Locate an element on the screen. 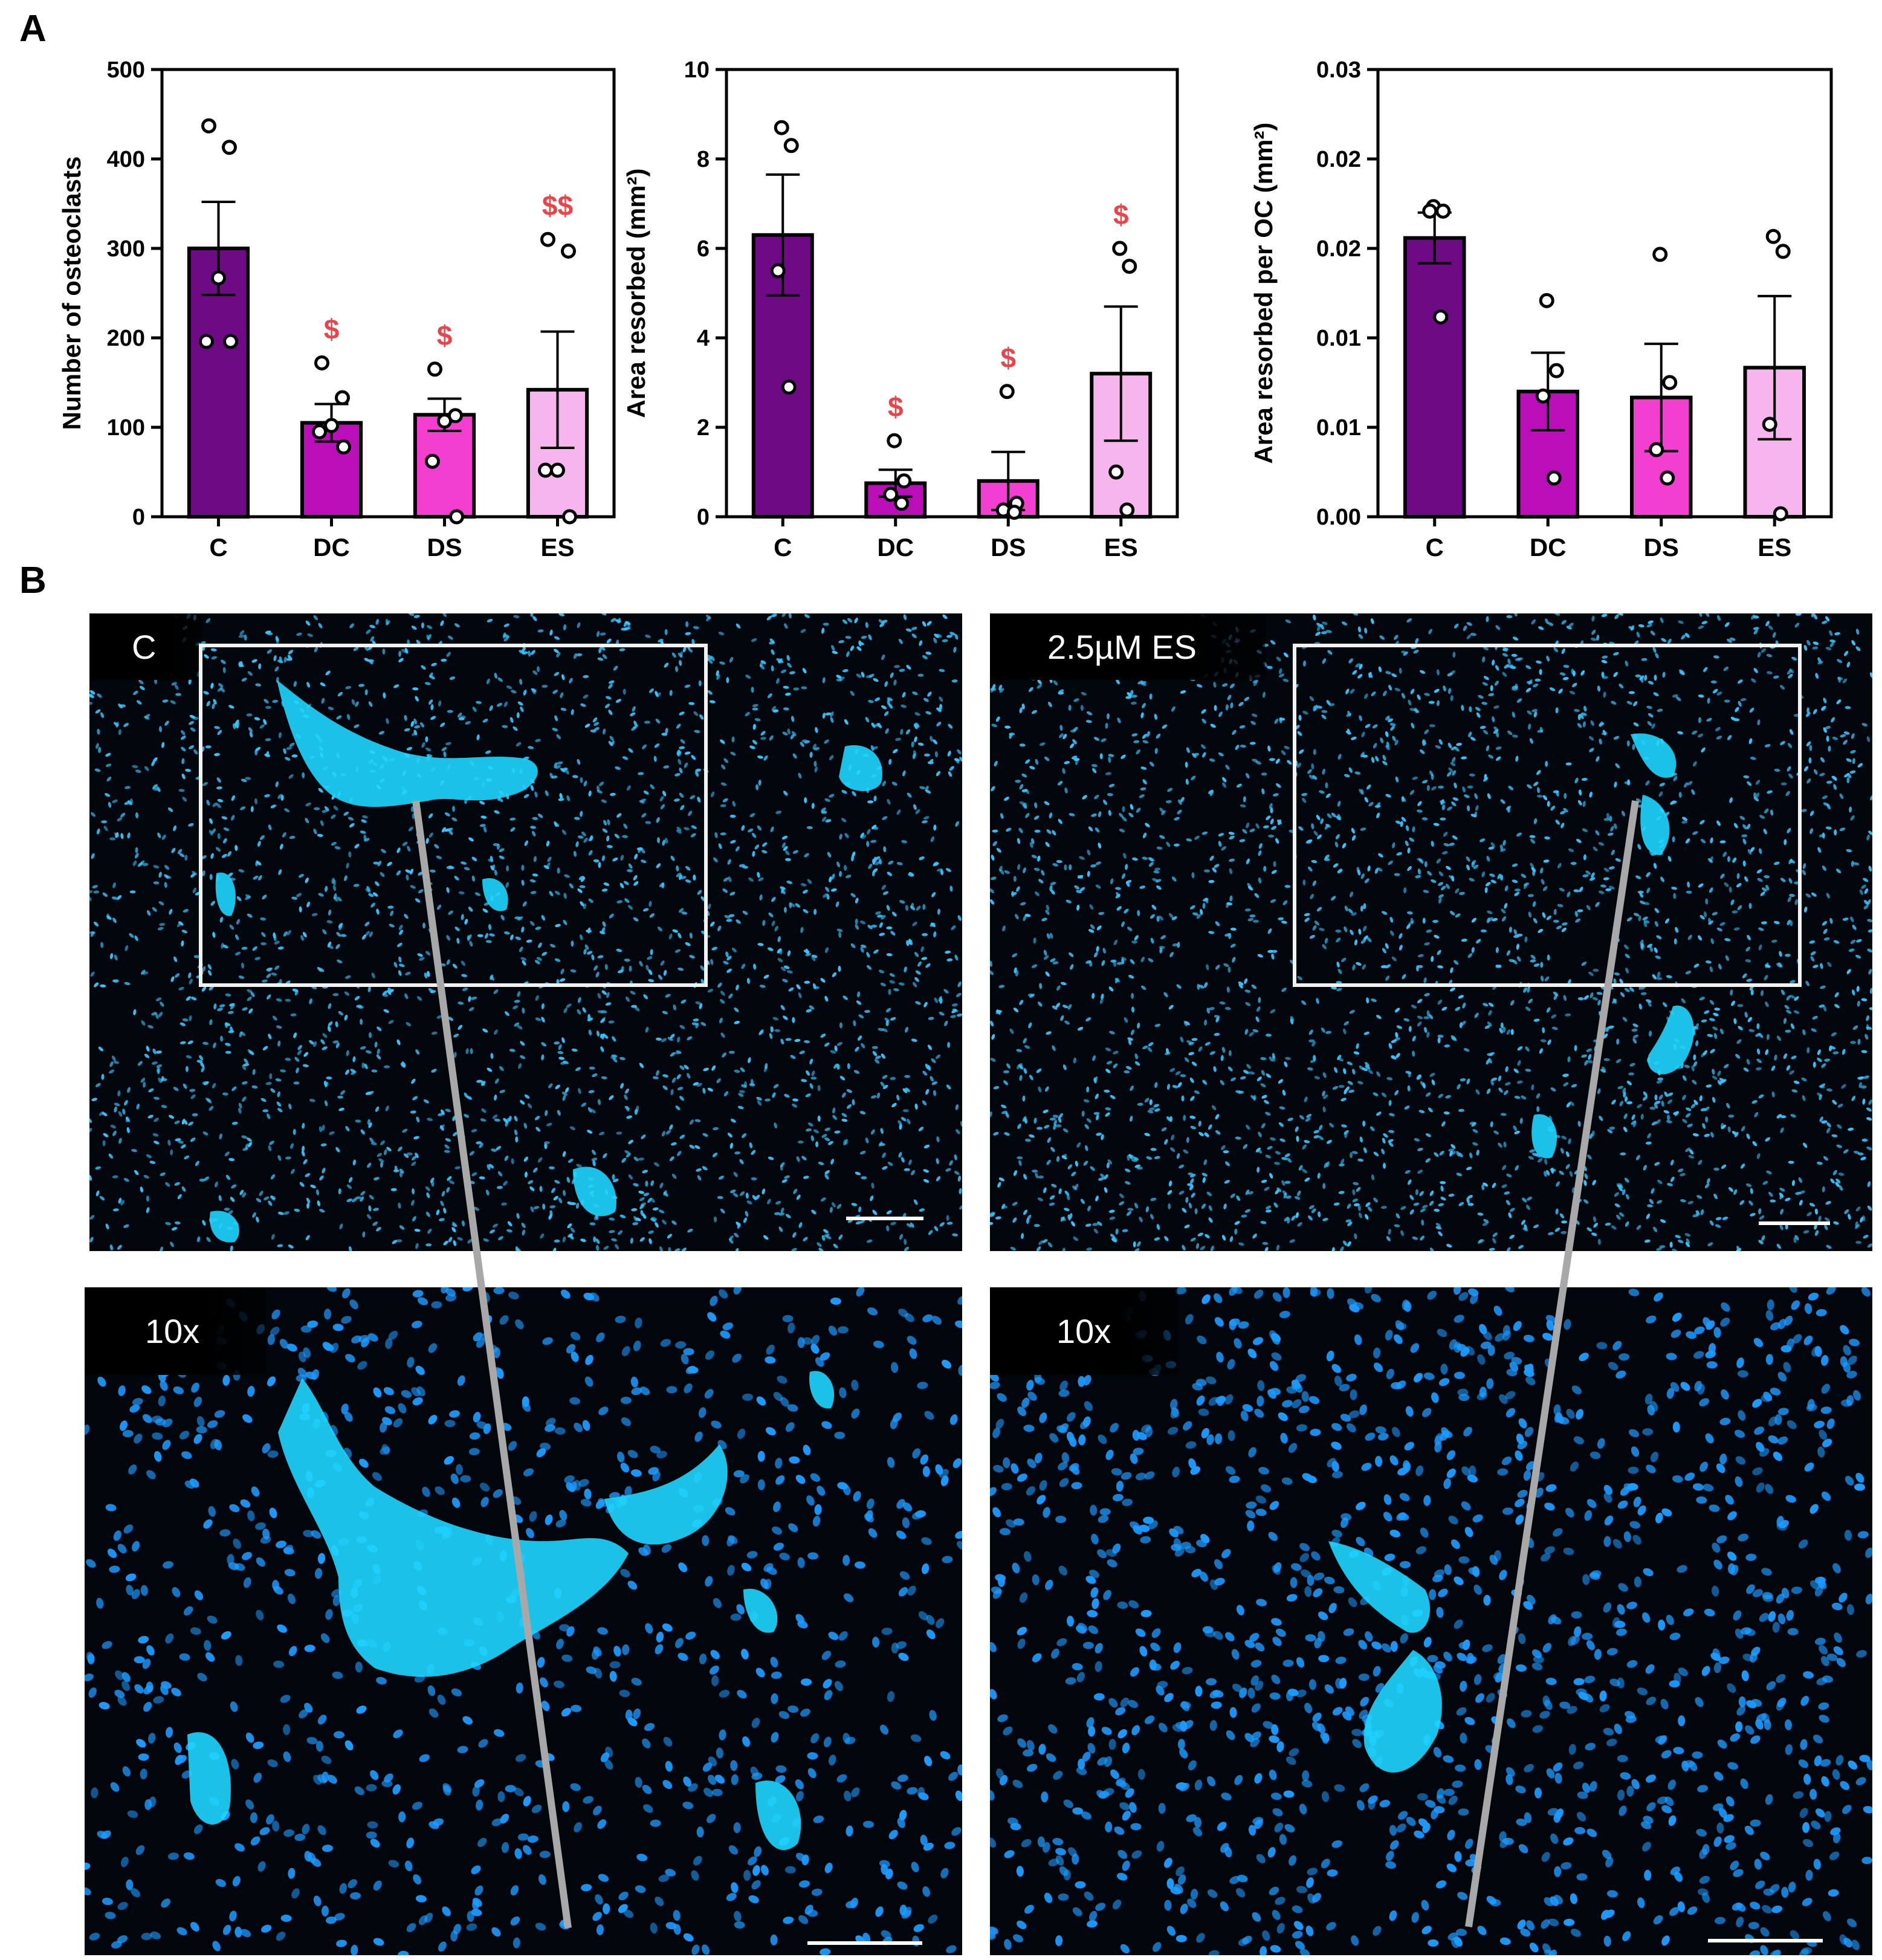 Image resolution: width=1882 pixels, height=1960 pixels. y-tick-label: 4 is located at coordinates (703, 338).